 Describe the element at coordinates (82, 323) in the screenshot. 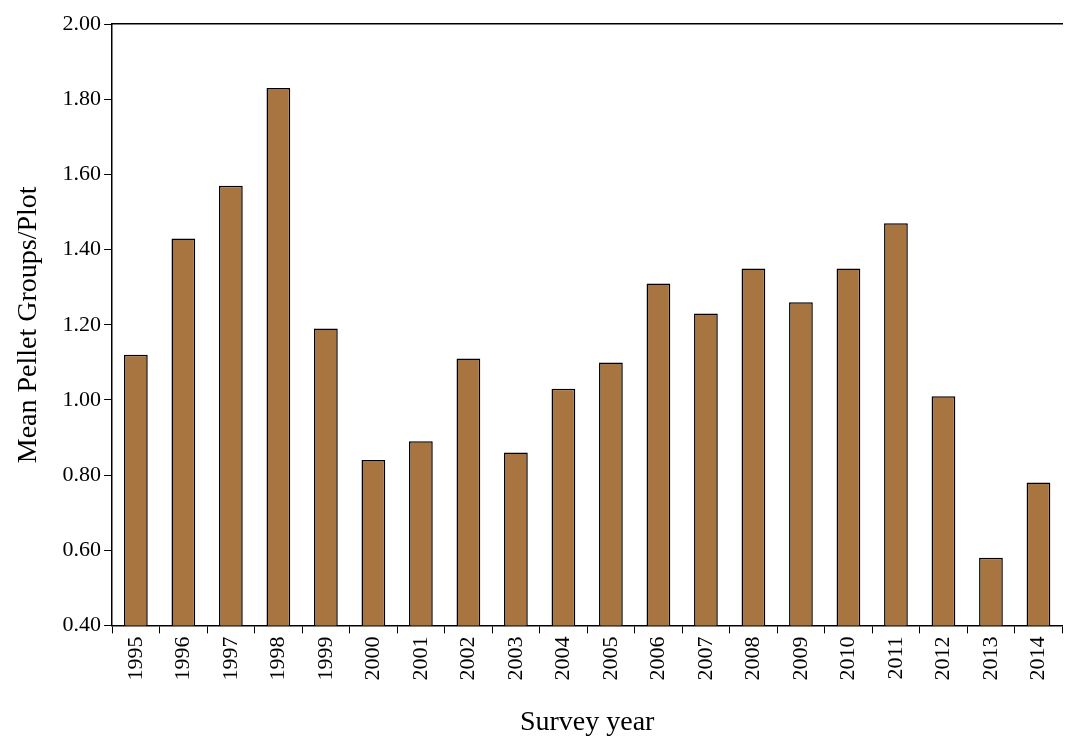

I see `y-tick-label: 1.20` at that location.